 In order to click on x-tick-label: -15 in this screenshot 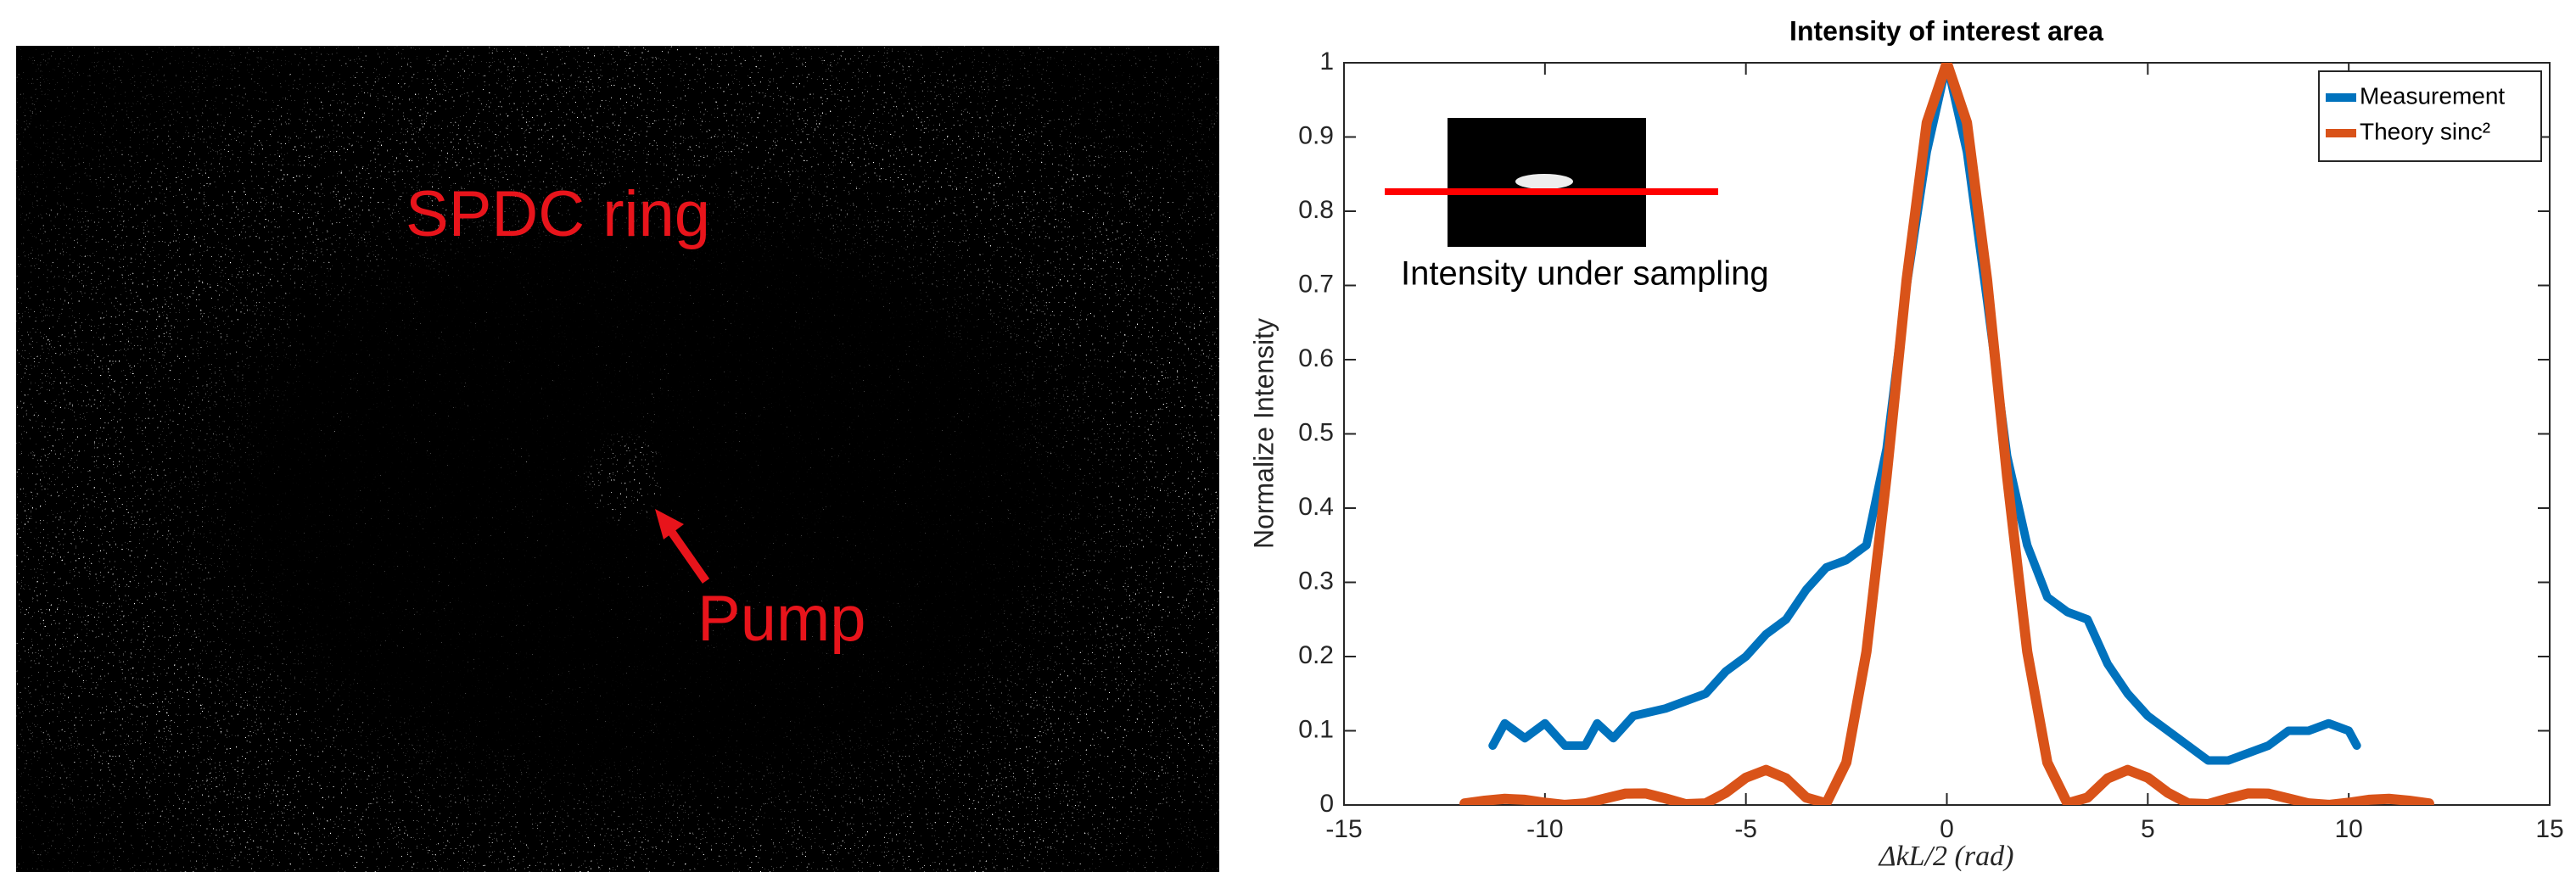, I will do `click(1343, 829)`.